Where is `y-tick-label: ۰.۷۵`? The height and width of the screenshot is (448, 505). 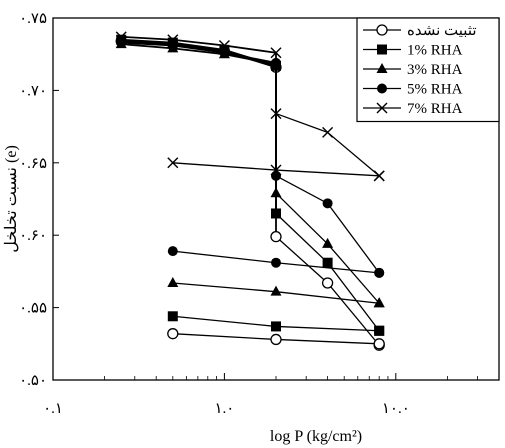 y-tick-label: ۰.۷۵ is located at coordinates (33, 19).